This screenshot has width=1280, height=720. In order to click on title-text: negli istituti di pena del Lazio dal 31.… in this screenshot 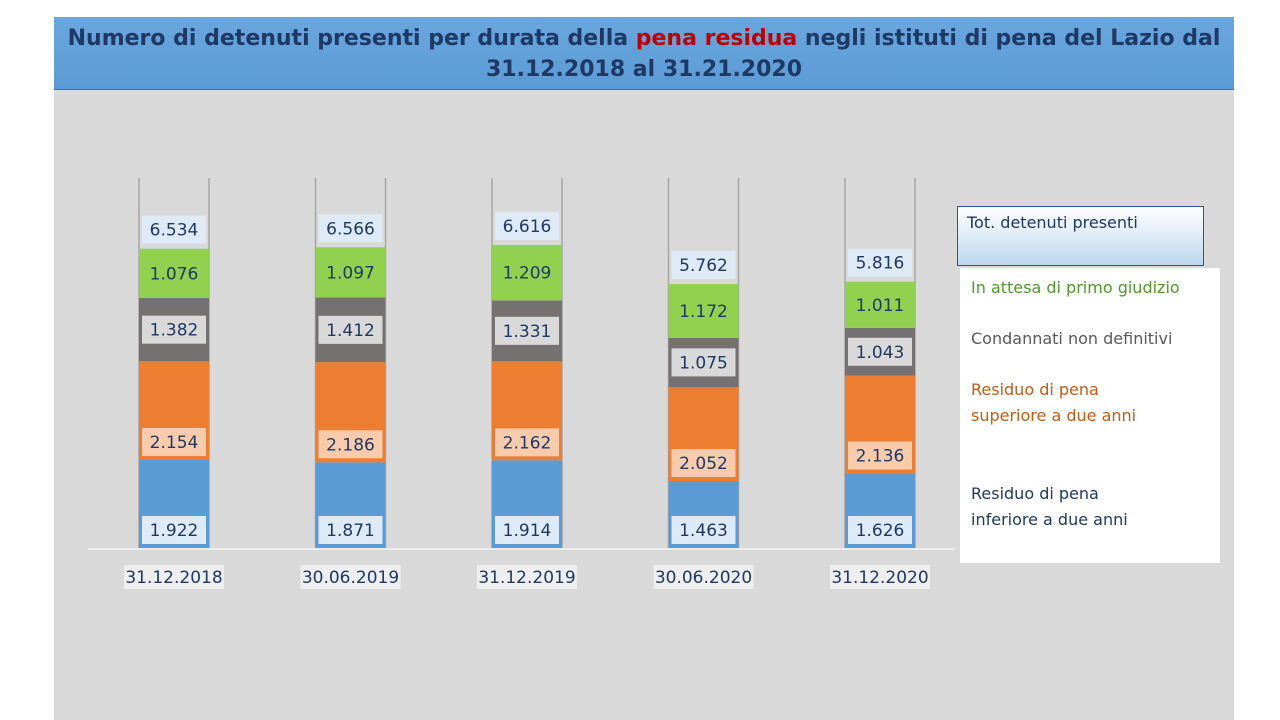, I will do `click(853, 54)`.